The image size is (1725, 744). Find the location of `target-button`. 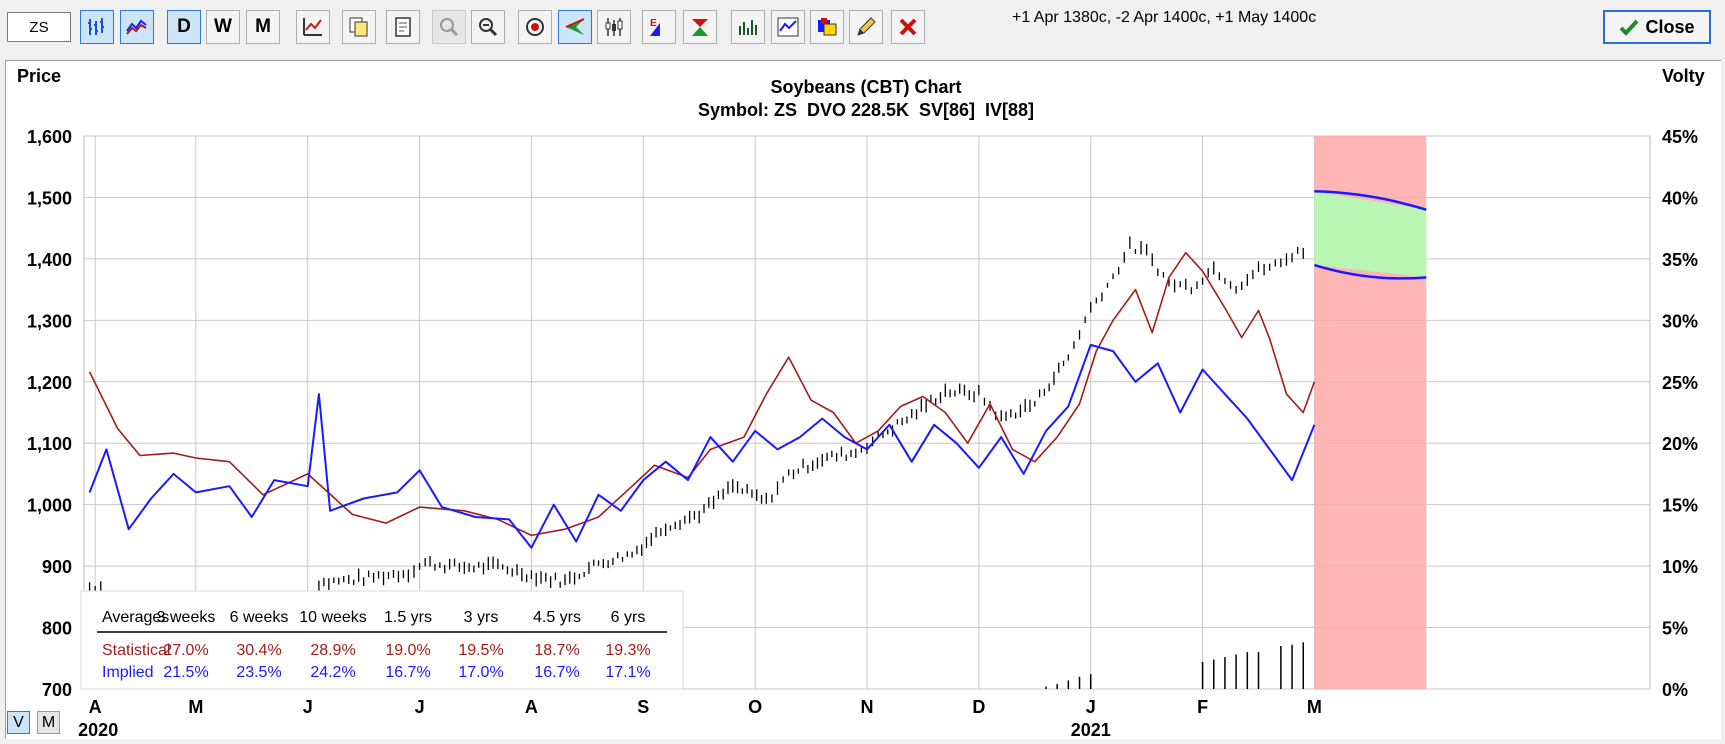

target-button is located at coordinates (535, 27).